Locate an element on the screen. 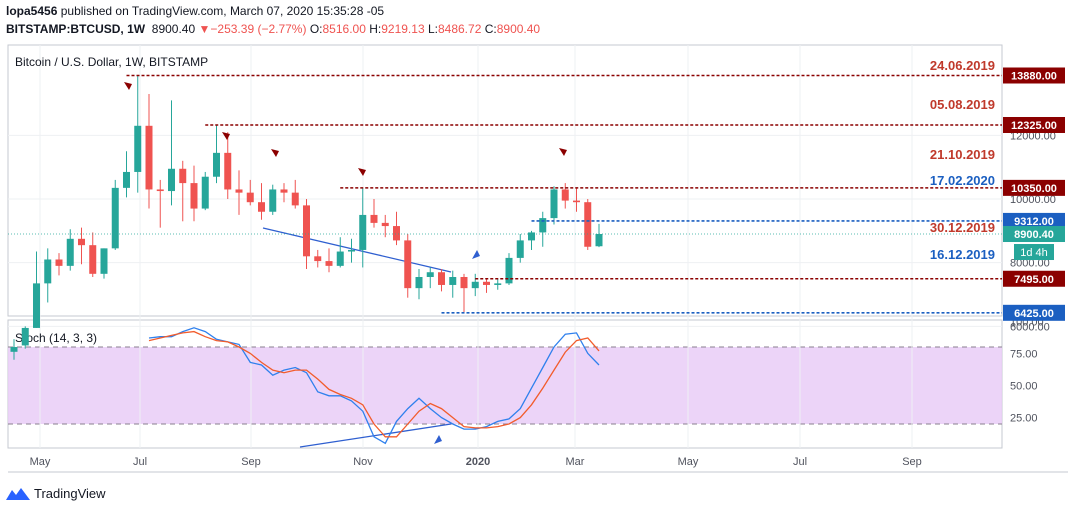 Image resolution: width=1071 pixels, height=514 pixels. price-tick-label: 6000.00 is located at coordinates (1030, 327).